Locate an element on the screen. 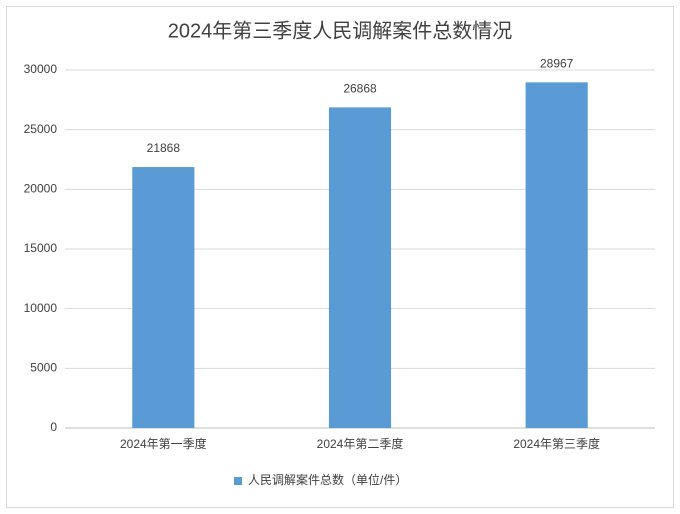 The height and width of the screenshot is (514, 680). data-label: 21868 is located at coordinates (164, 148).